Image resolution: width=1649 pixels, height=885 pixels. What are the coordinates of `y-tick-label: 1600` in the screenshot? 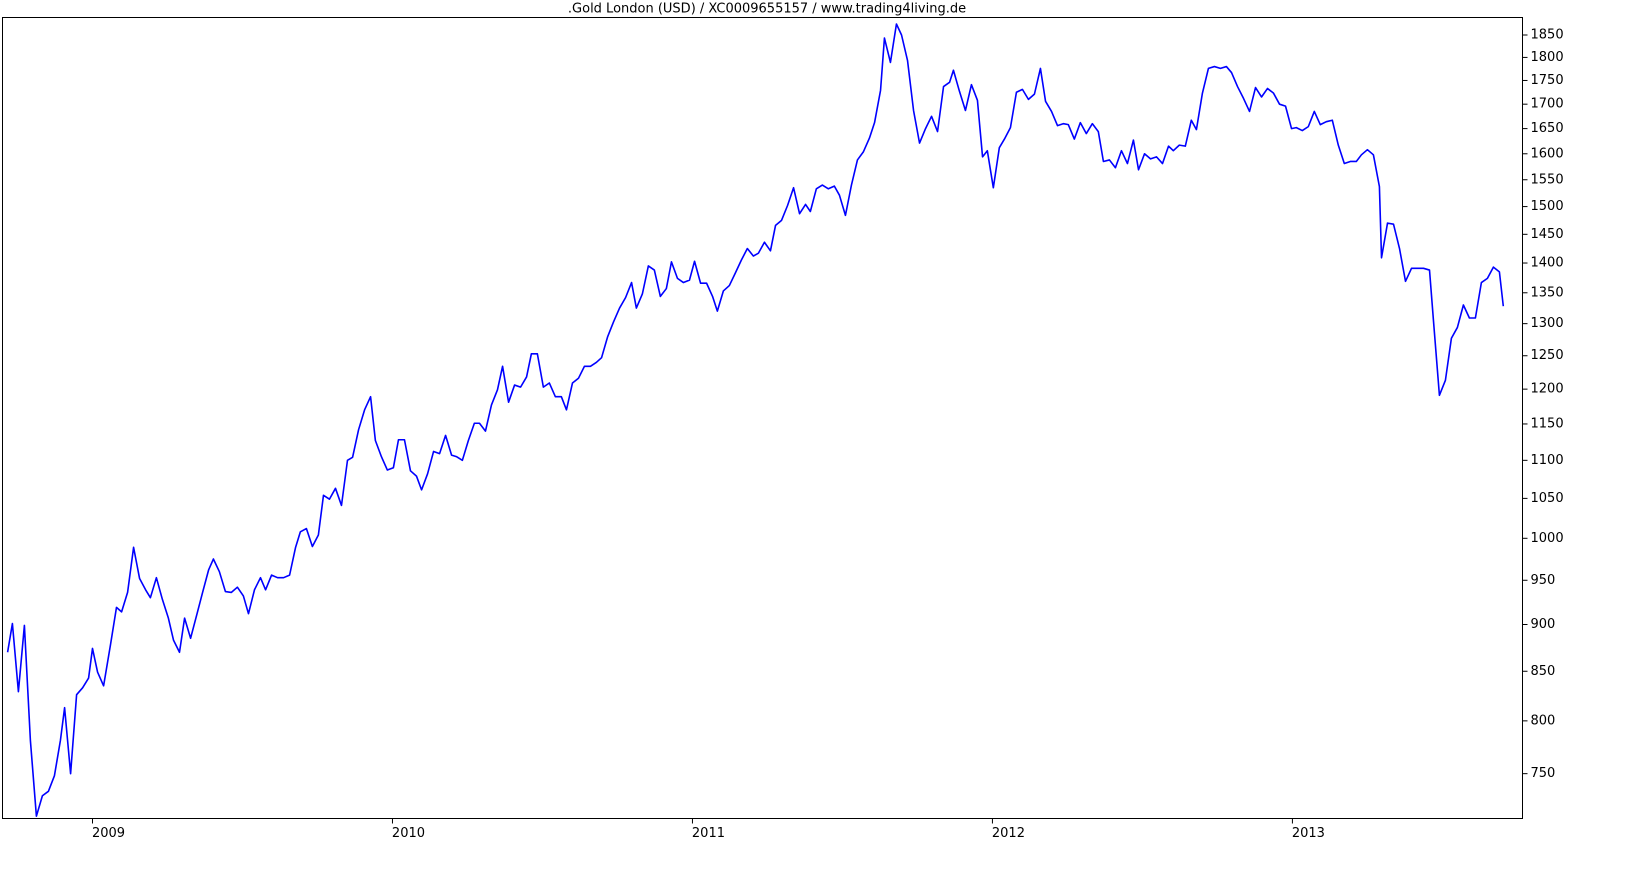 It's located at (1547, 153).